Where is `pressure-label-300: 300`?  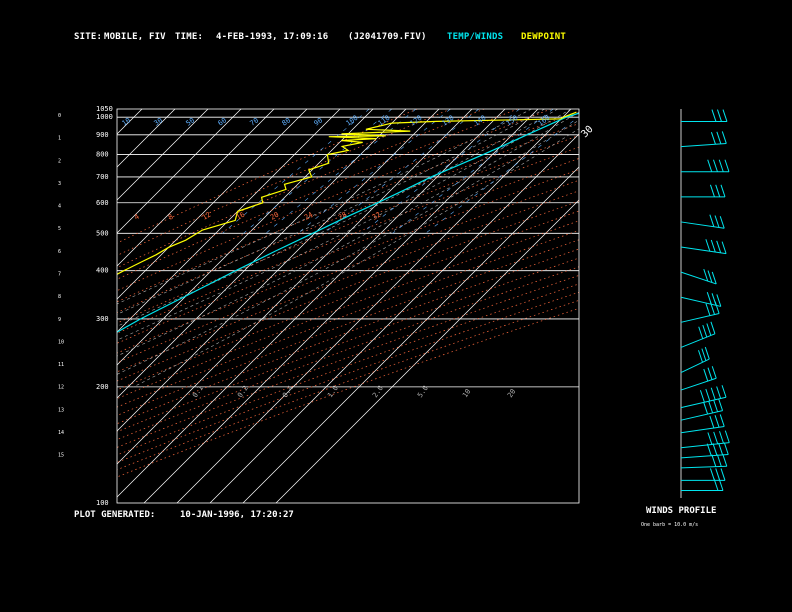
pressure-label-300: 300 is located at coordinates (102, 319).